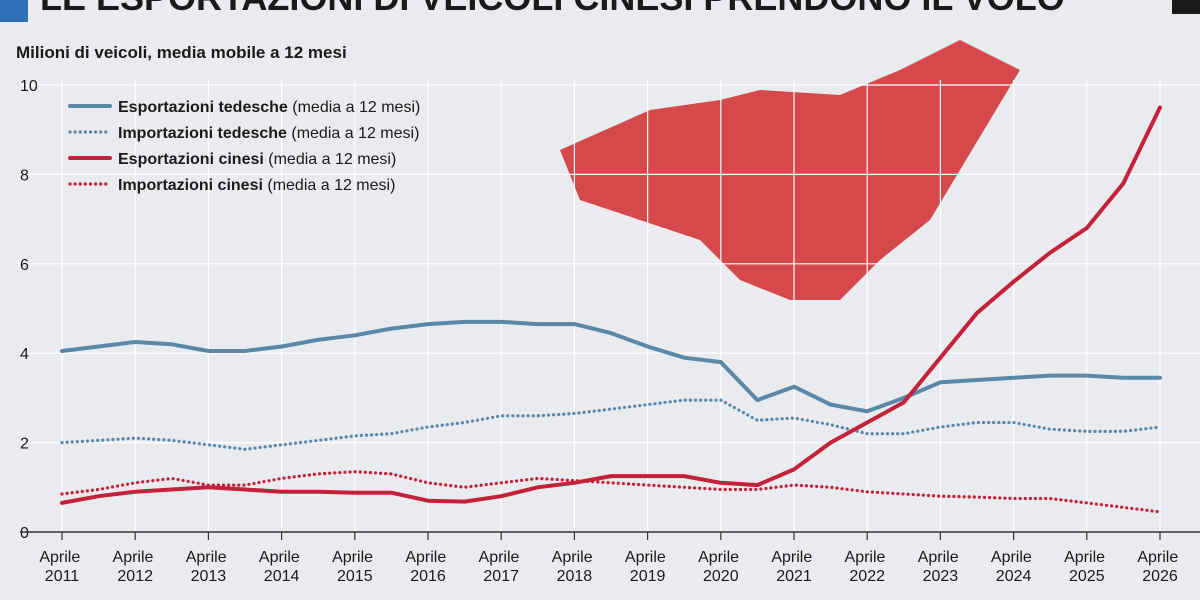 This screenshot has height=600, width=1200. Describe the element at coordinates (720, 567) in the screenshot. I see `x-tick-label: Aprile 2020` at that location.